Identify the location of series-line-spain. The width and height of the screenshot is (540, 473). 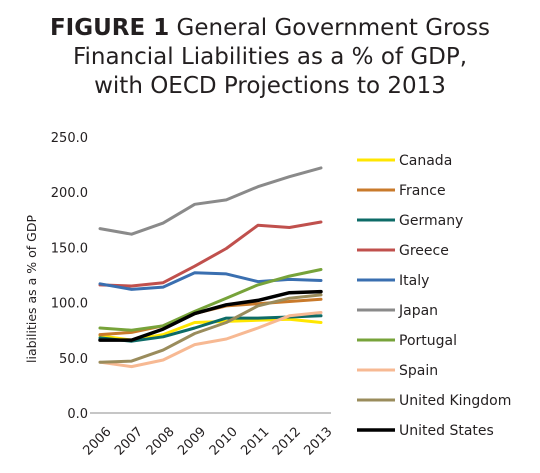
(210, 340).